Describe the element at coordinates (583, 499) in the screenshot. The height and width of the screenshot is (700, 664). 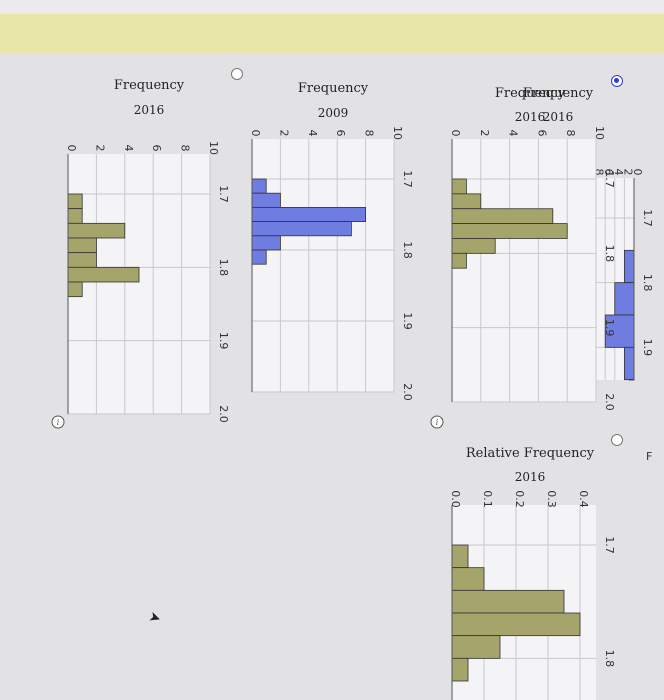
I see `value-tick-label: 0.4` at that location.